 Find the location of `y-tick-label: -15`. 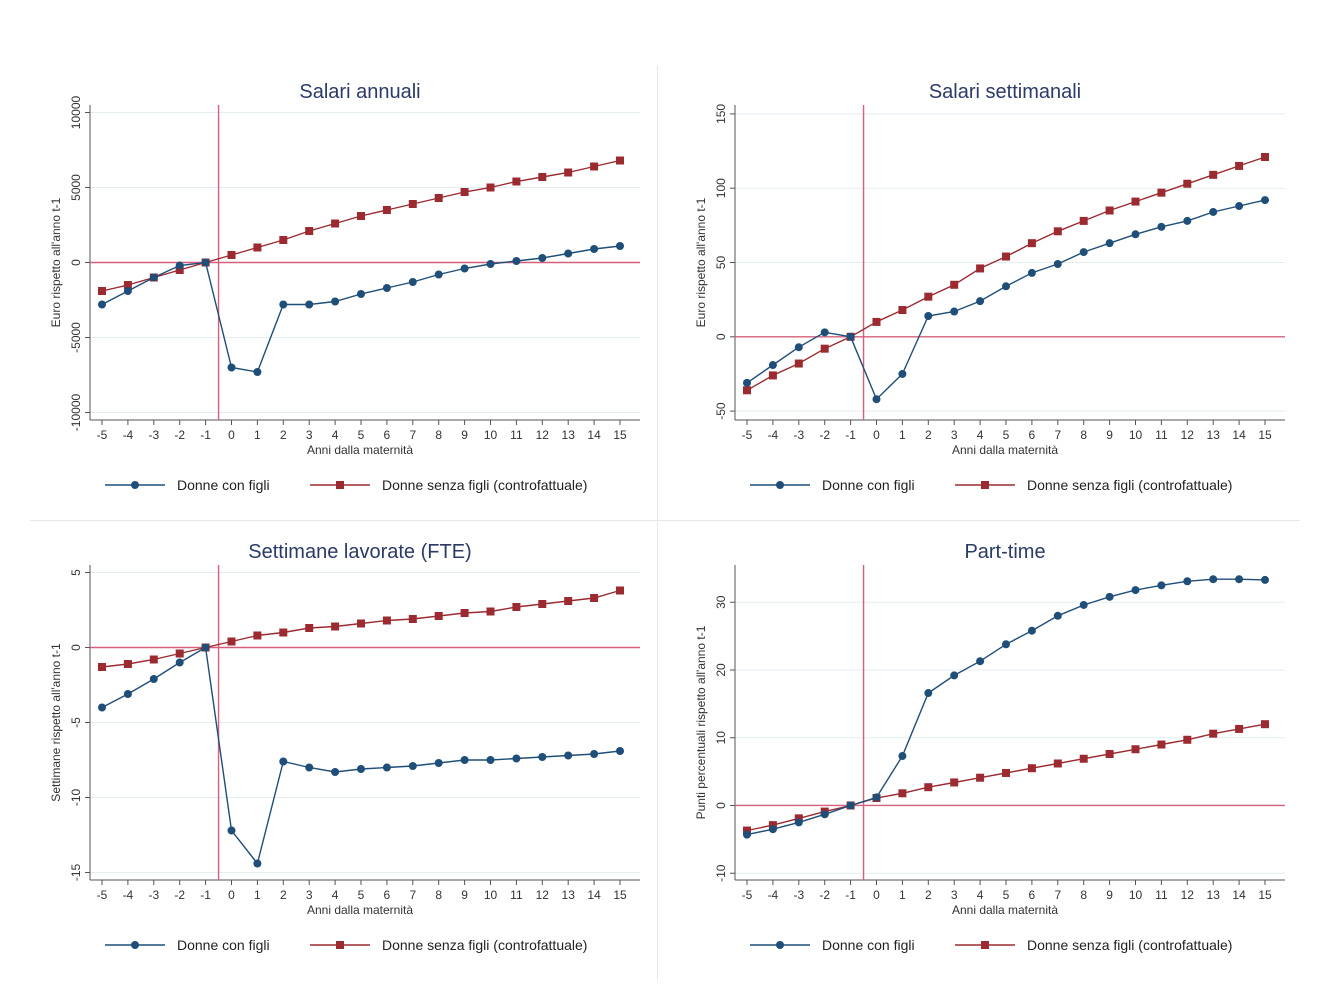

y-tick-label: -15 is located at coordinates (76, 873).